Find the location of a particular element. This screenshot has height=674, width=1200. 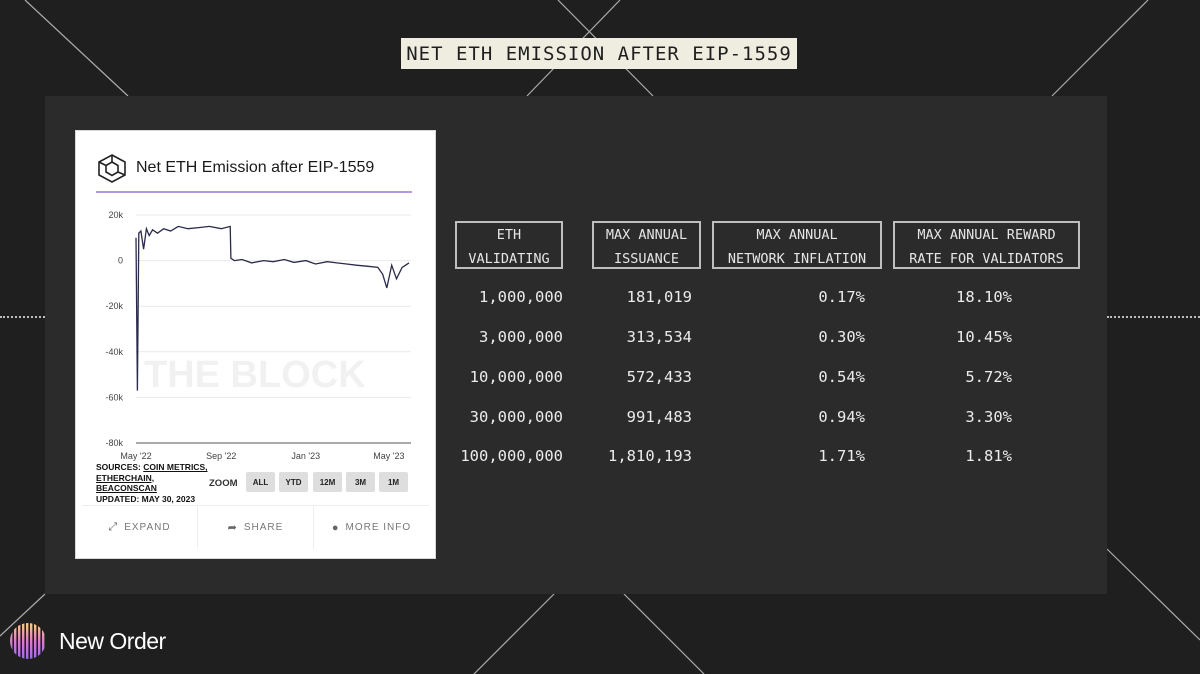

chart-card-header: Net ETH Emission after EIP-1559 is located at coordinates (254, 173).